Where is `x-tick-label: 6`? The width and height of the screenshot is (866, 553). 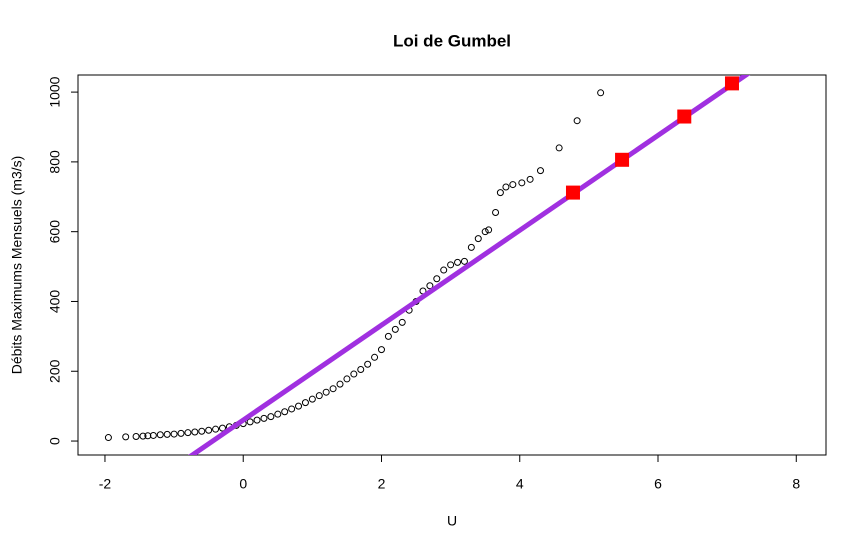
x-tick-label: 6 is located at coordinates (658, 484).